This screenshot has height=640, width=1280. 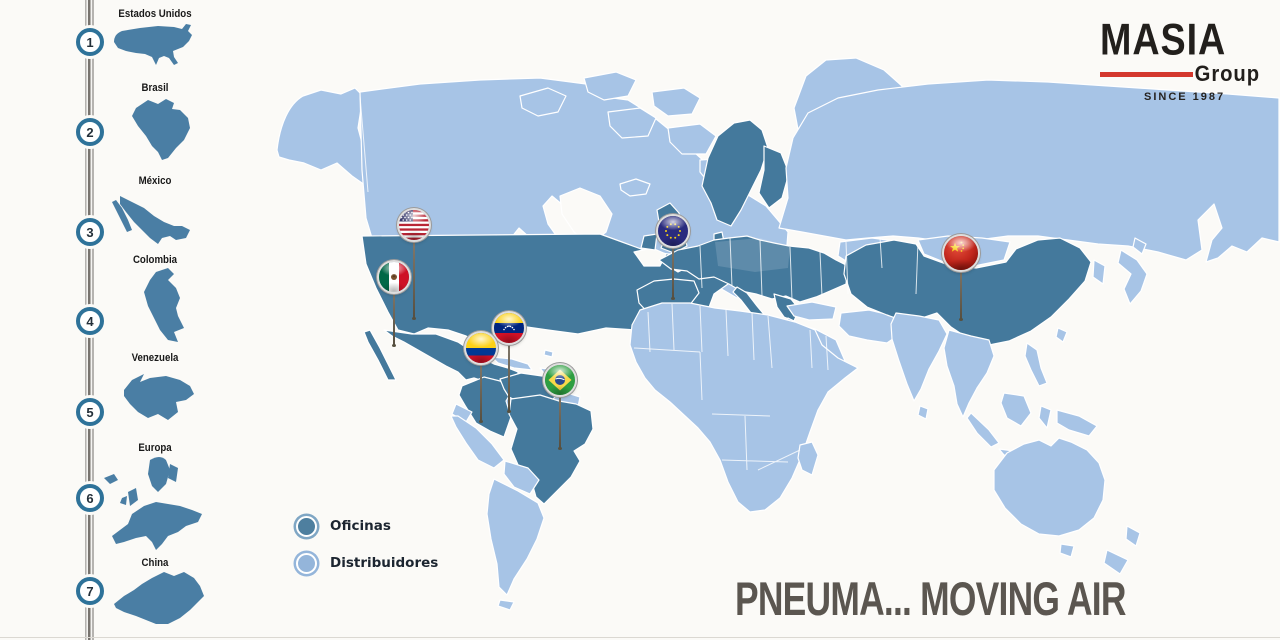 I want to click on sidebar-label-venezuela: Venezuela, so click(x=155, y=358).